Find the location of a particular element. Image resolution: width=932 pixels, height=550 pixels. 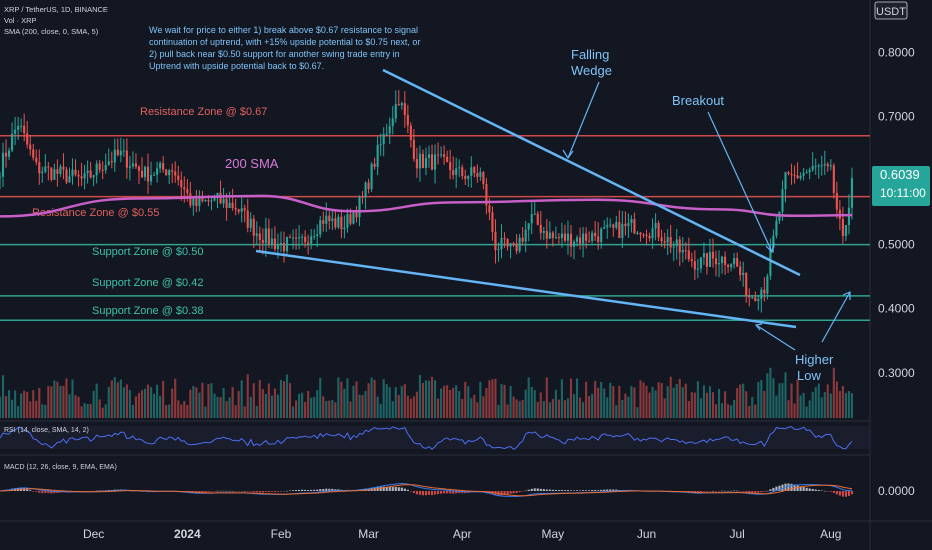

symbol-title: XRP / TetherUS, 1D, BINANCE is located at coordinates (56, 9).